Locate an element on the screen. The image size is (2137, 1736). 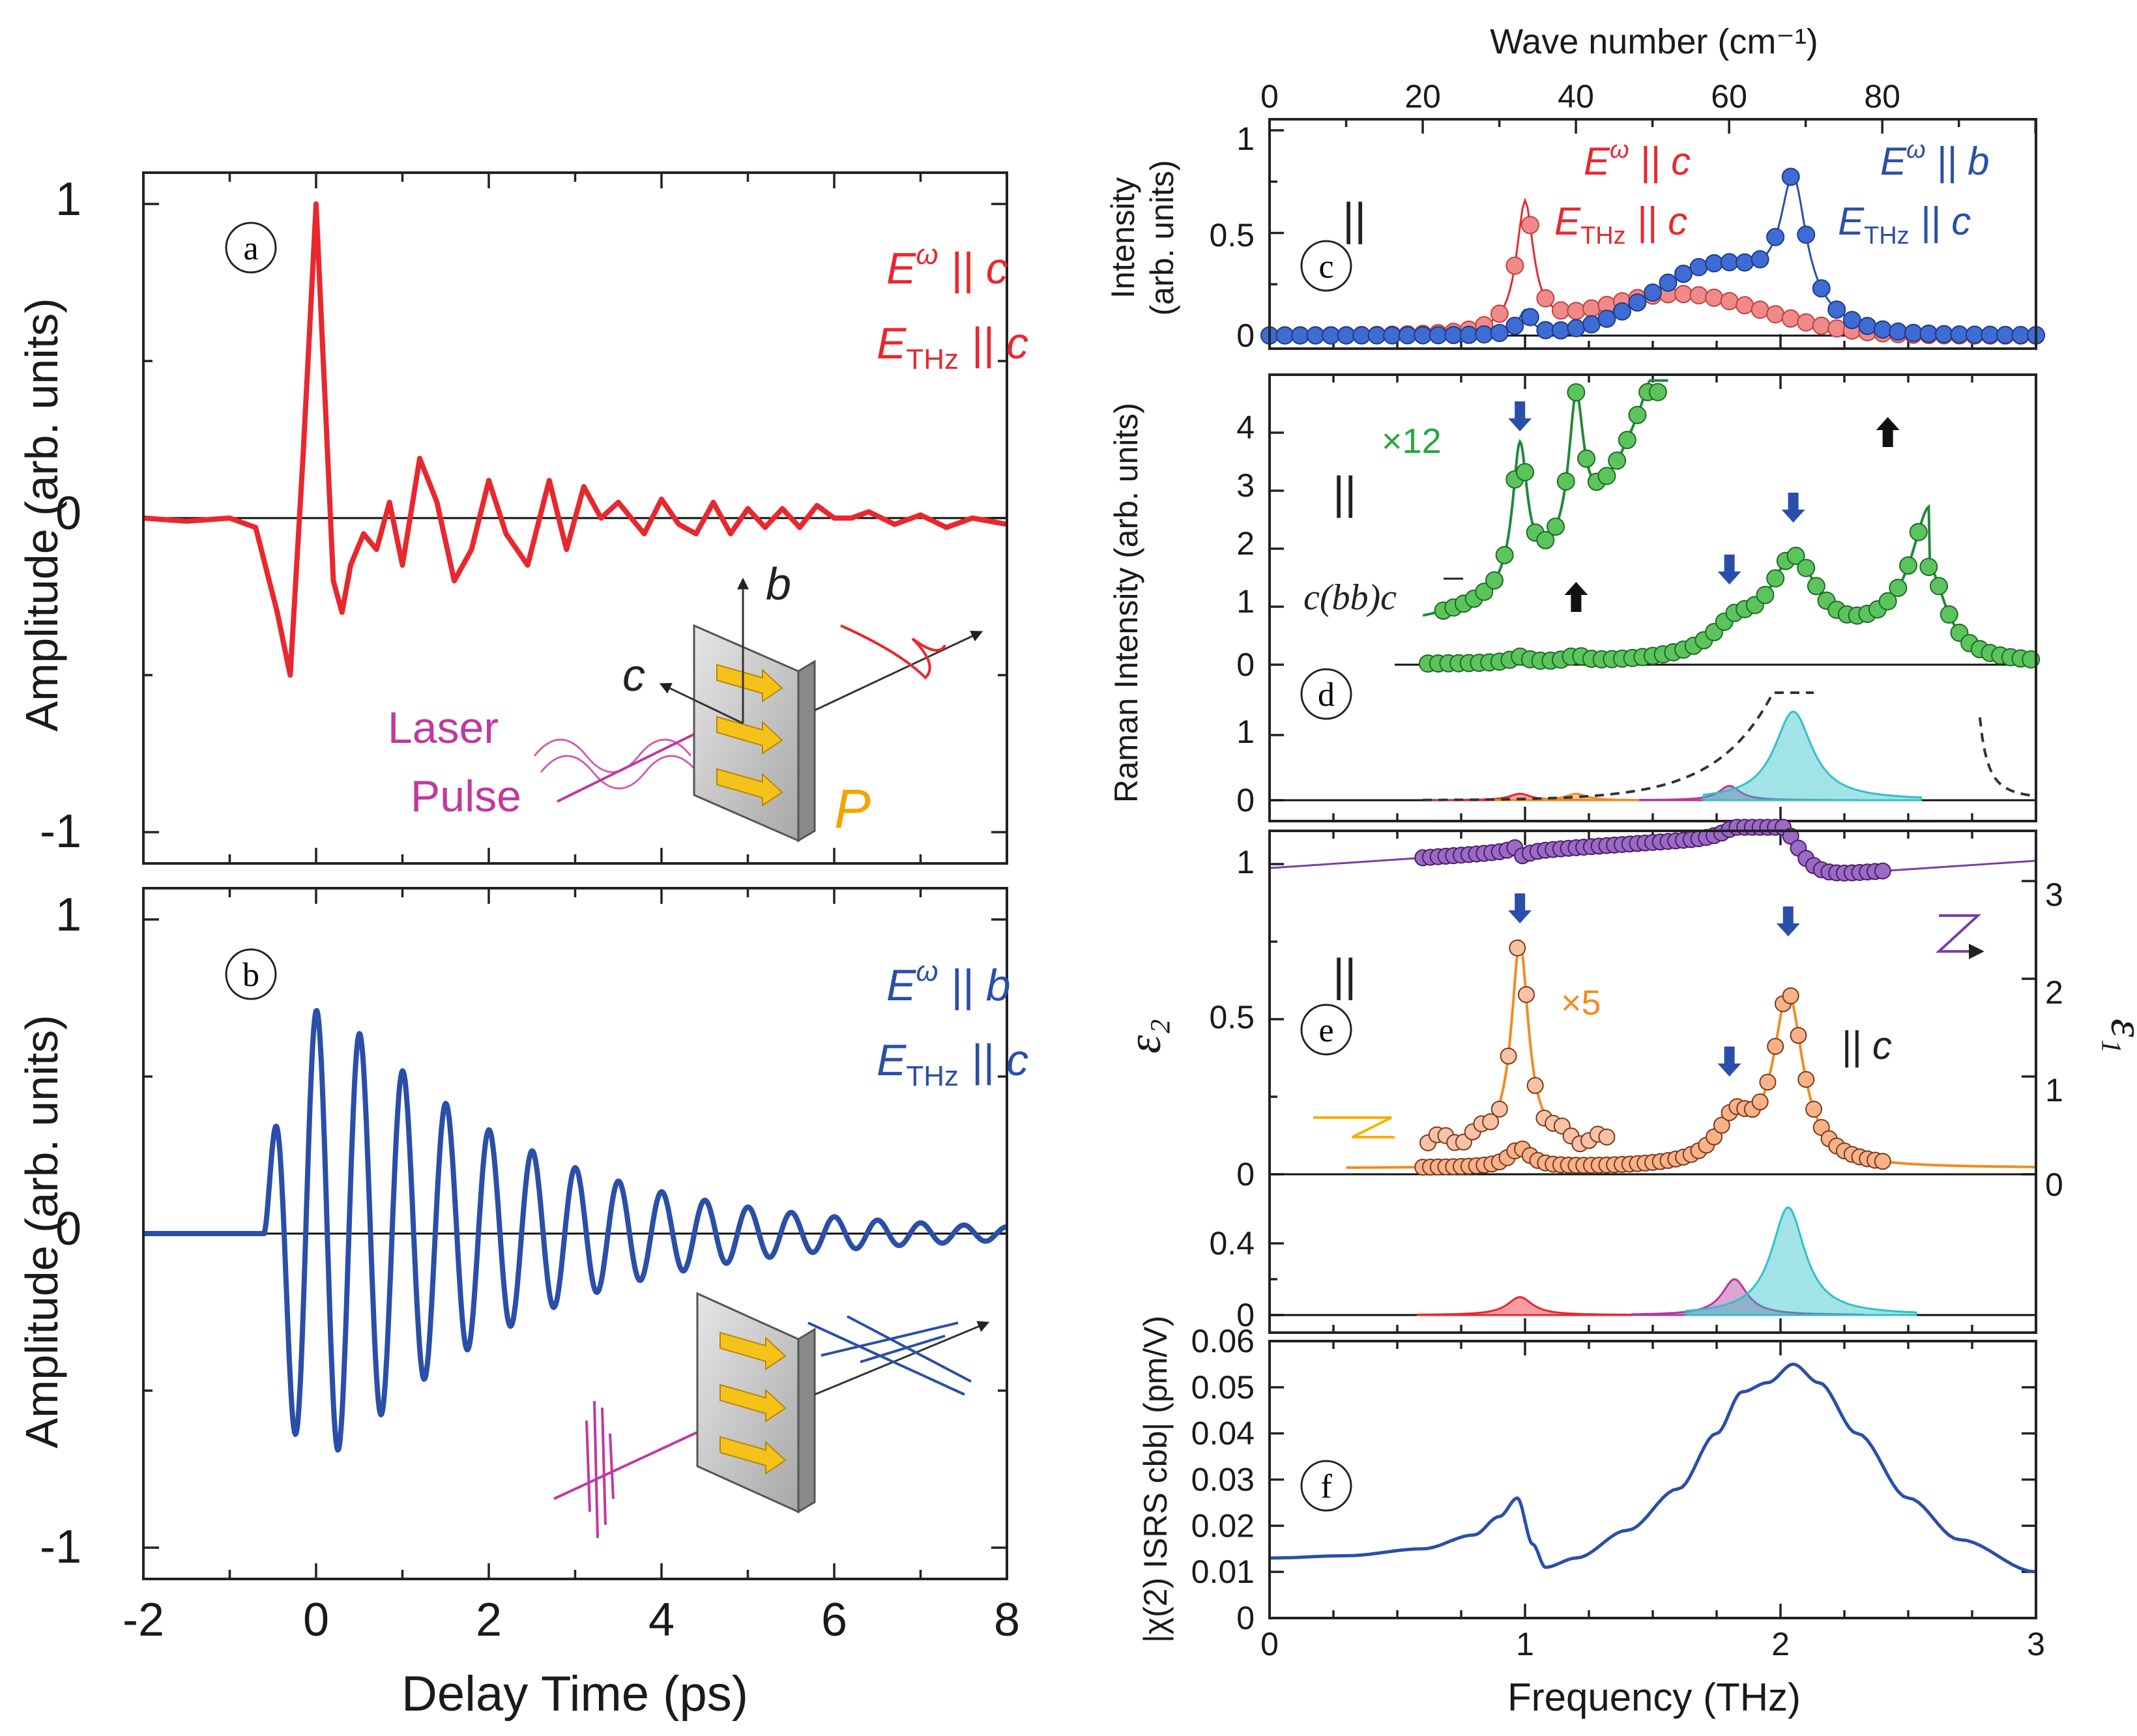
f-panel-label: f is located at coordinates (1326, 1486).